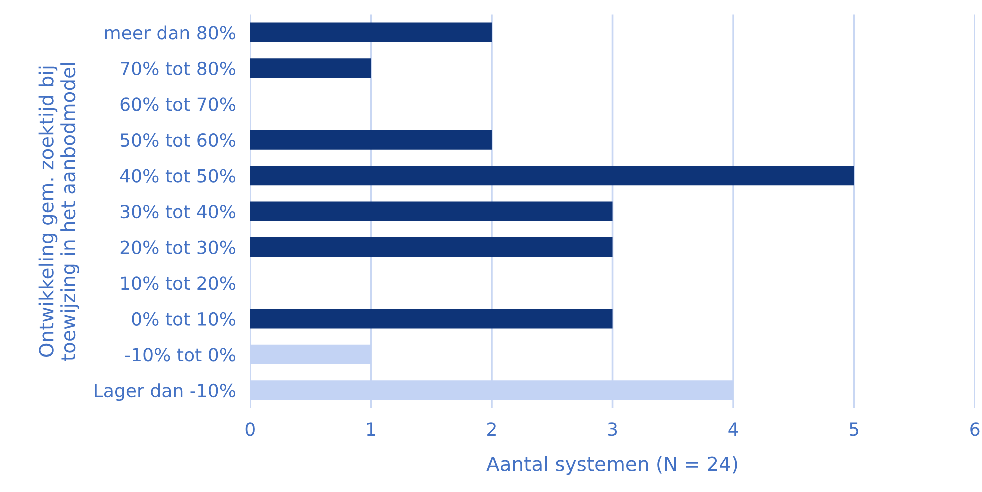 The height and width of the screenshot is (492, 982). I want to click on y-tick-label: -10% tot 0%, so click(180, 355).